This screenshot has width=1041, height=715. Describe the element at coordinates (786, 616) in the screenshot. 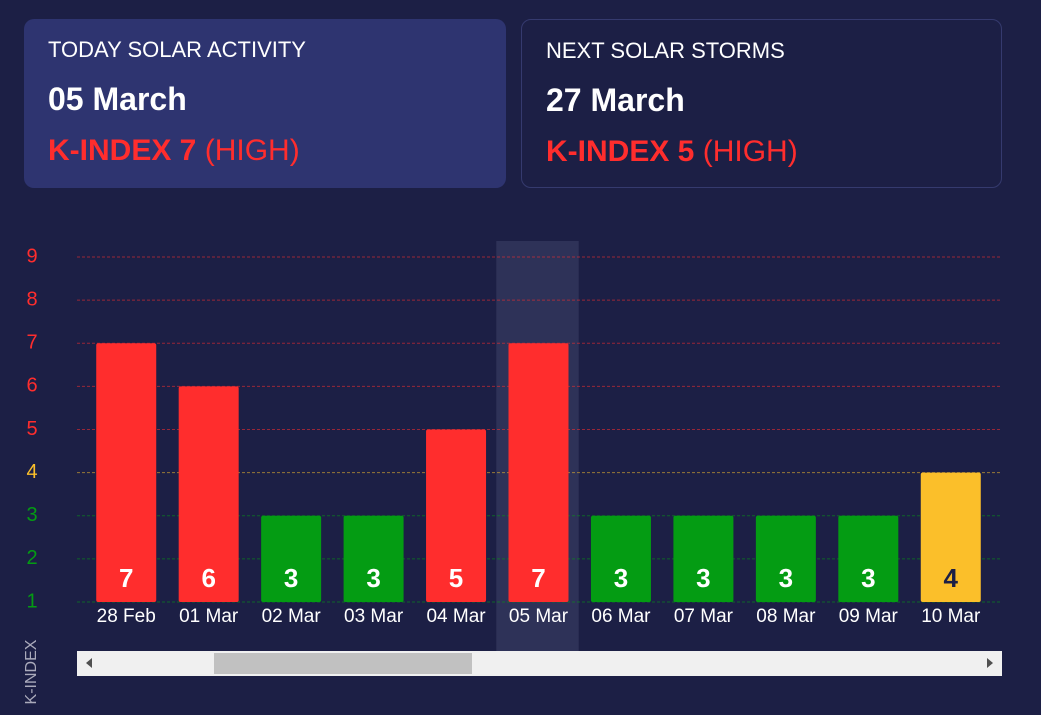

I see `x-tick-label: 08 Mar` at that location.